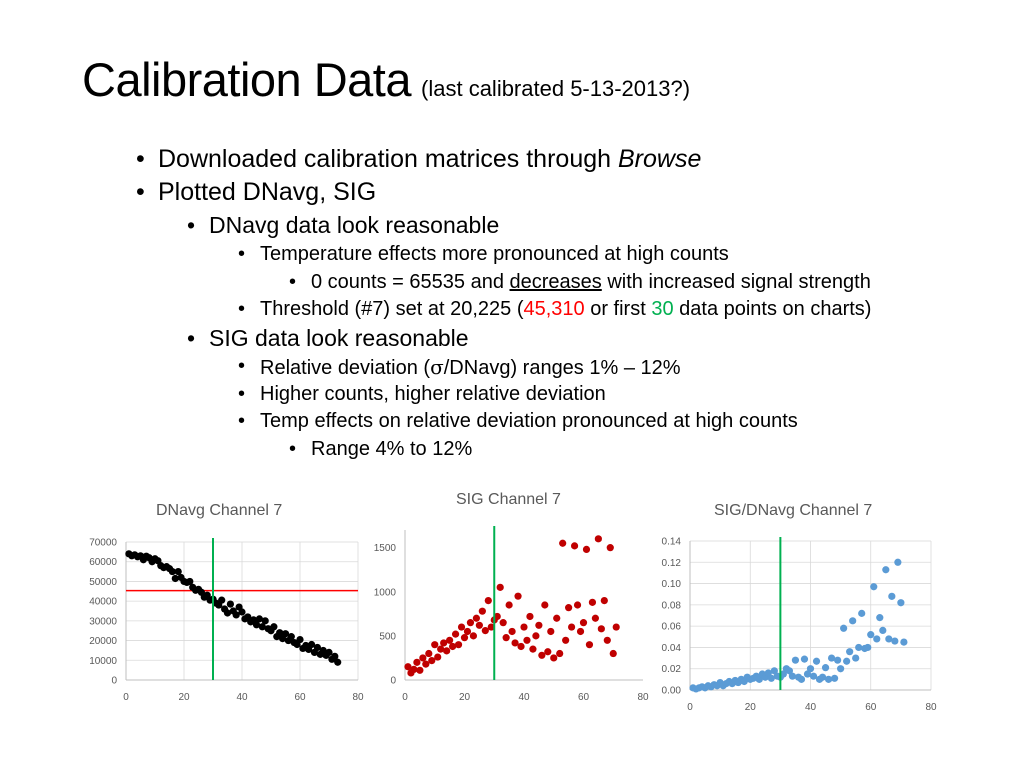 The width and height of the screenshot is (1024, 768). Describe the element at coordinates (247, 79) in the screenshot. I see `title-main: Calibration Data` at that location.